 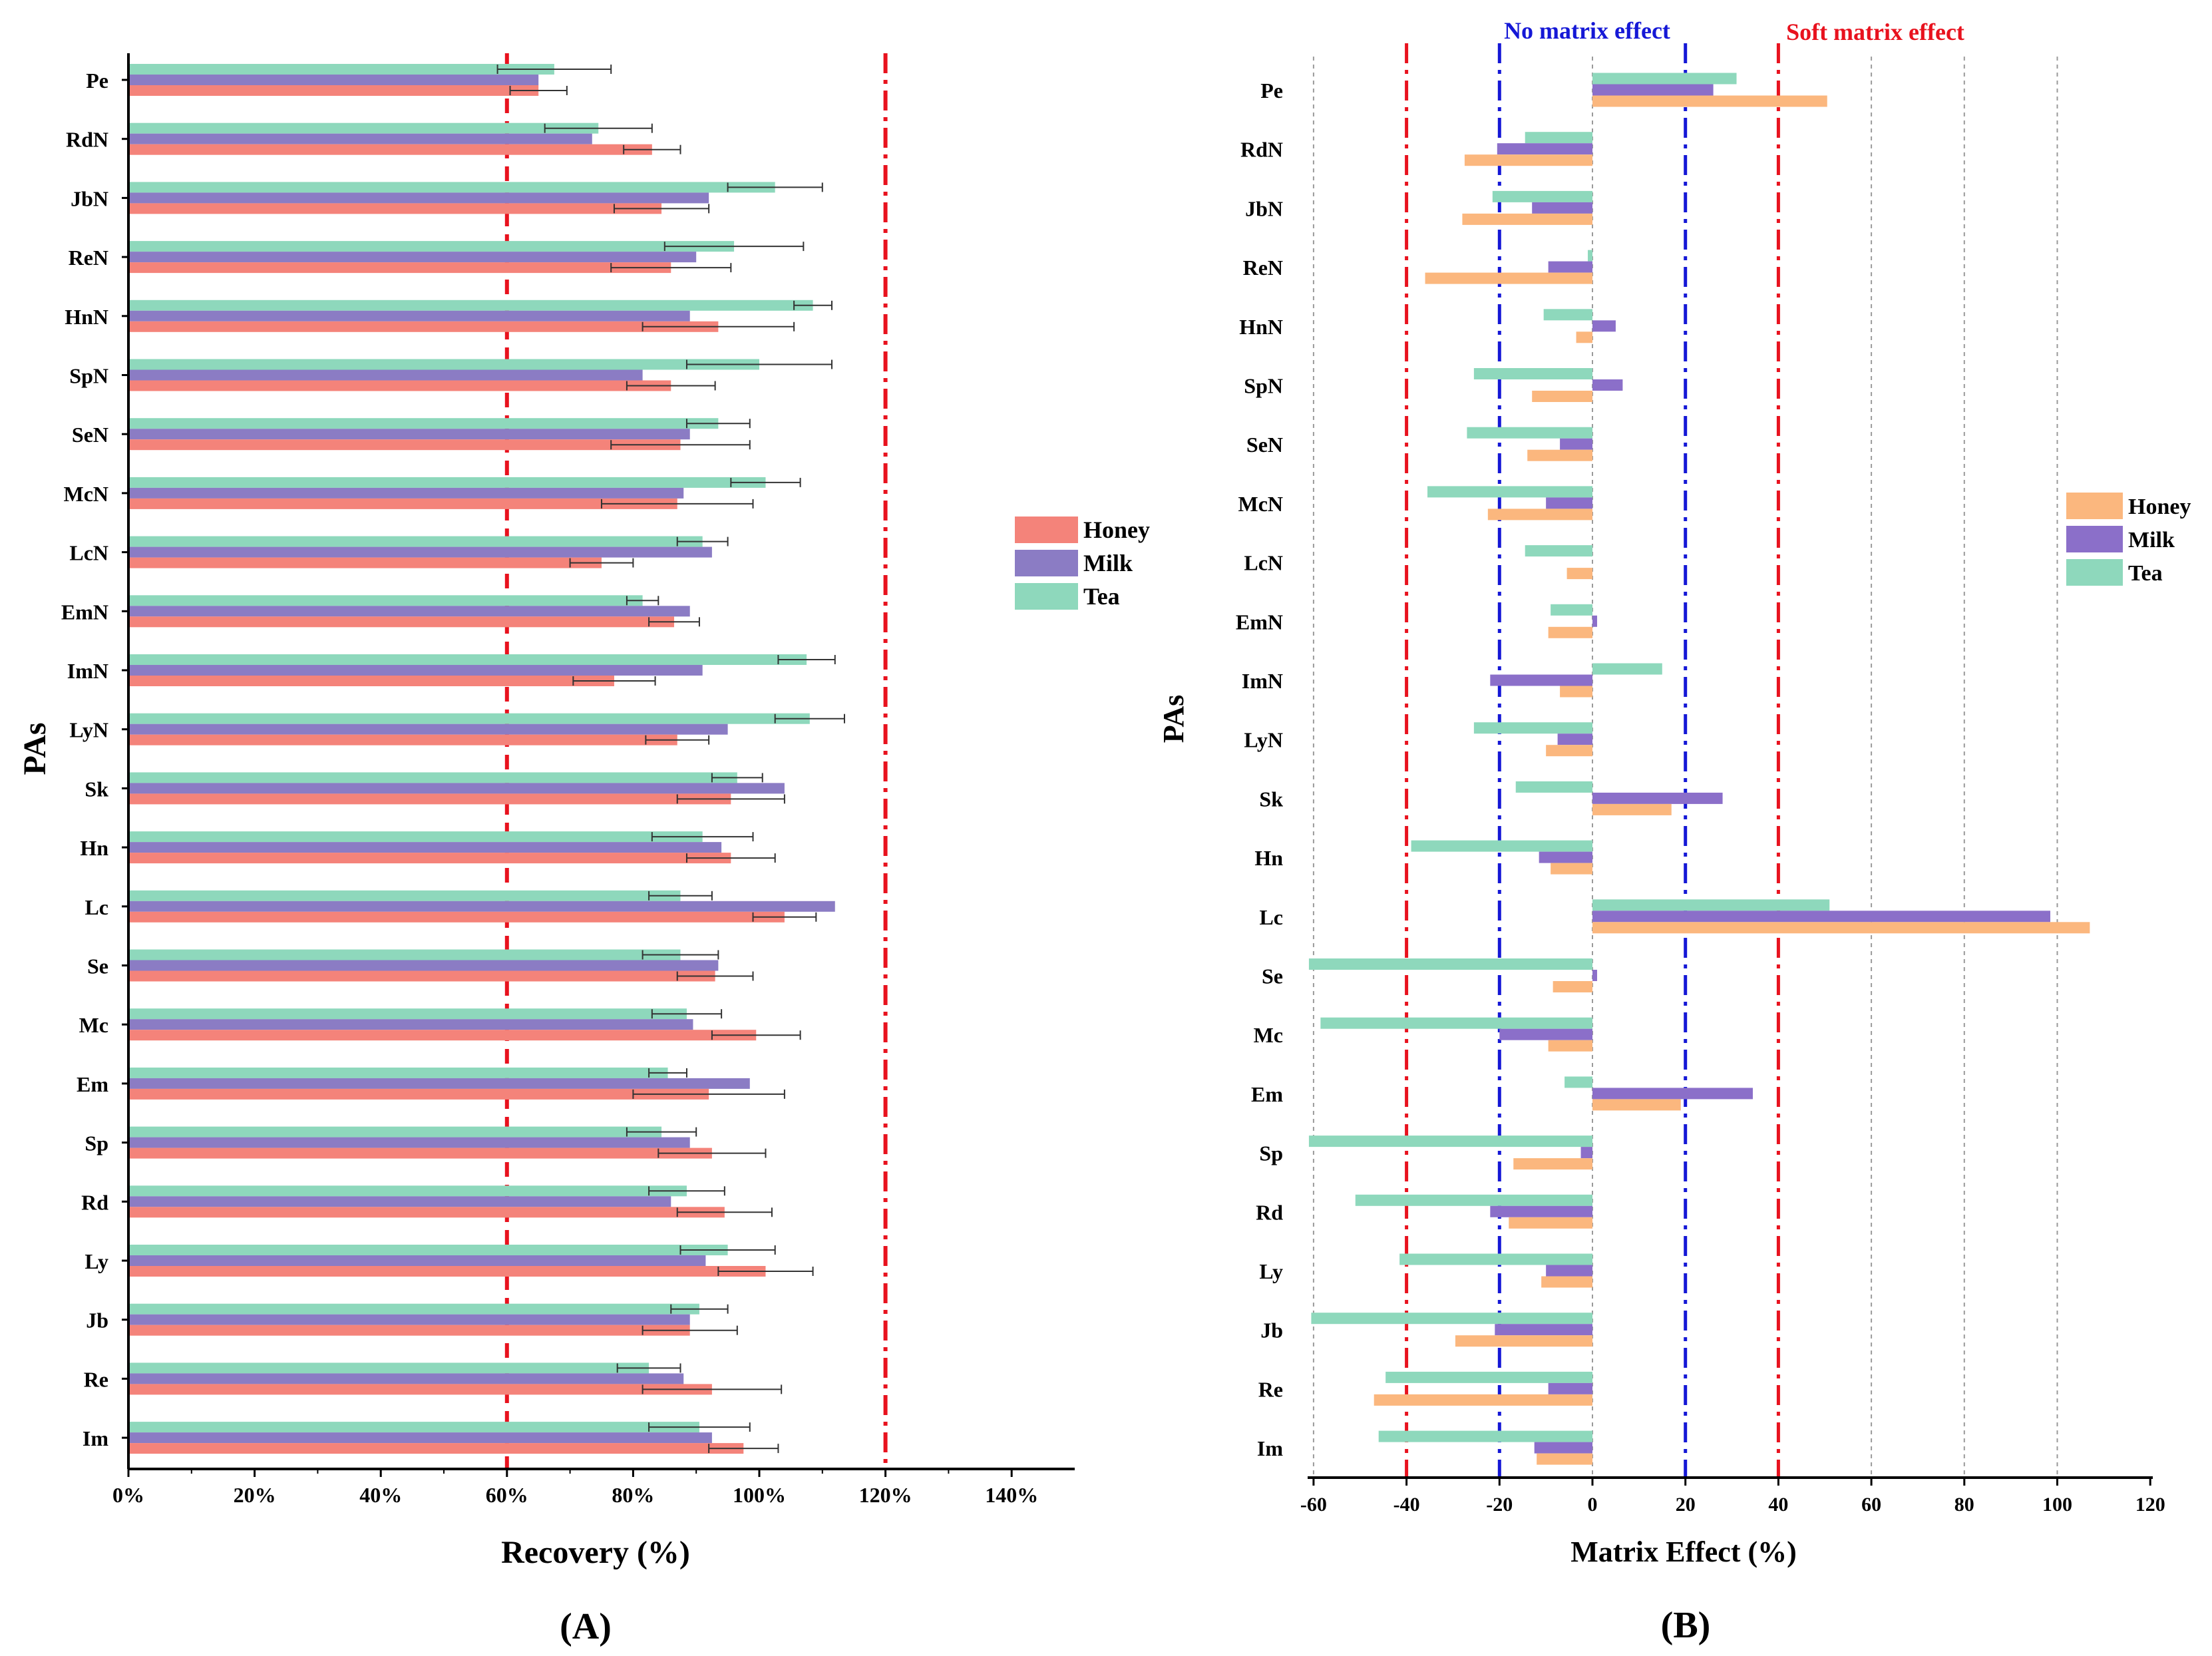 I want to click on x-tick-label-b--20: -20, so click(x=1499, y=1505).